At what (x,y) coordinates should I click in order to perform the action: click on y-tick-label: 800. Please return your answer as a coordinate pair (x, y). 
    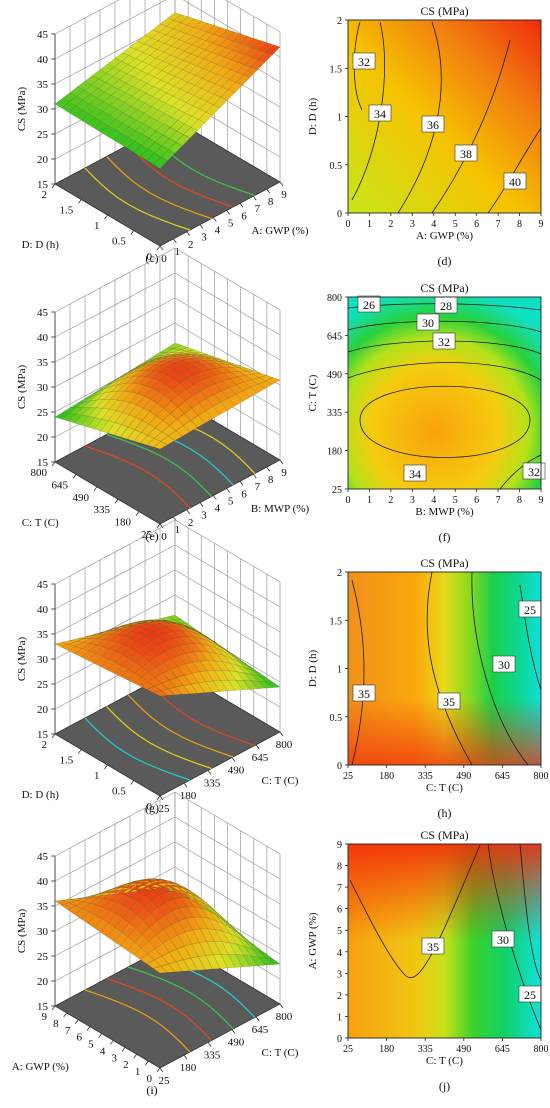
    Looking at the image, I should click on (39, 473).